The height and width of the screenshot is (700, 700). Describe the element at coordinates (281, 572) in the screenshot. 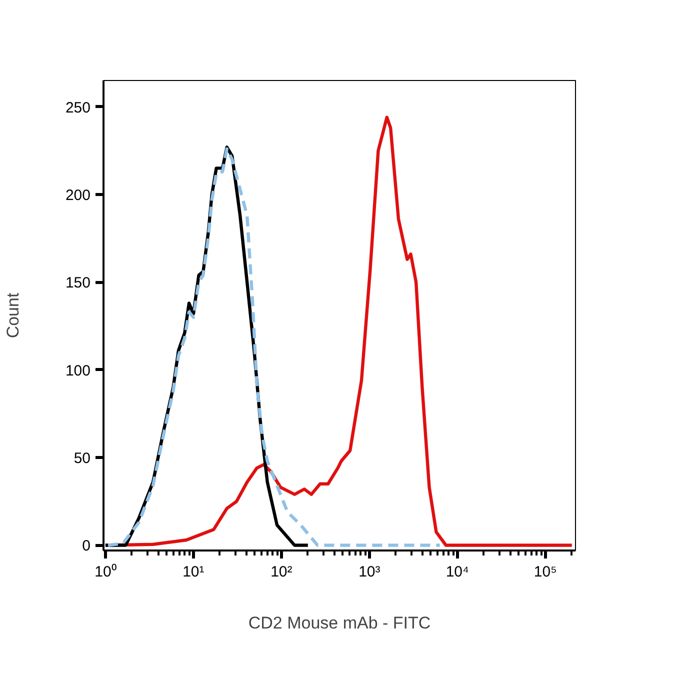

I see `x-tick-label: 10²` at that location.